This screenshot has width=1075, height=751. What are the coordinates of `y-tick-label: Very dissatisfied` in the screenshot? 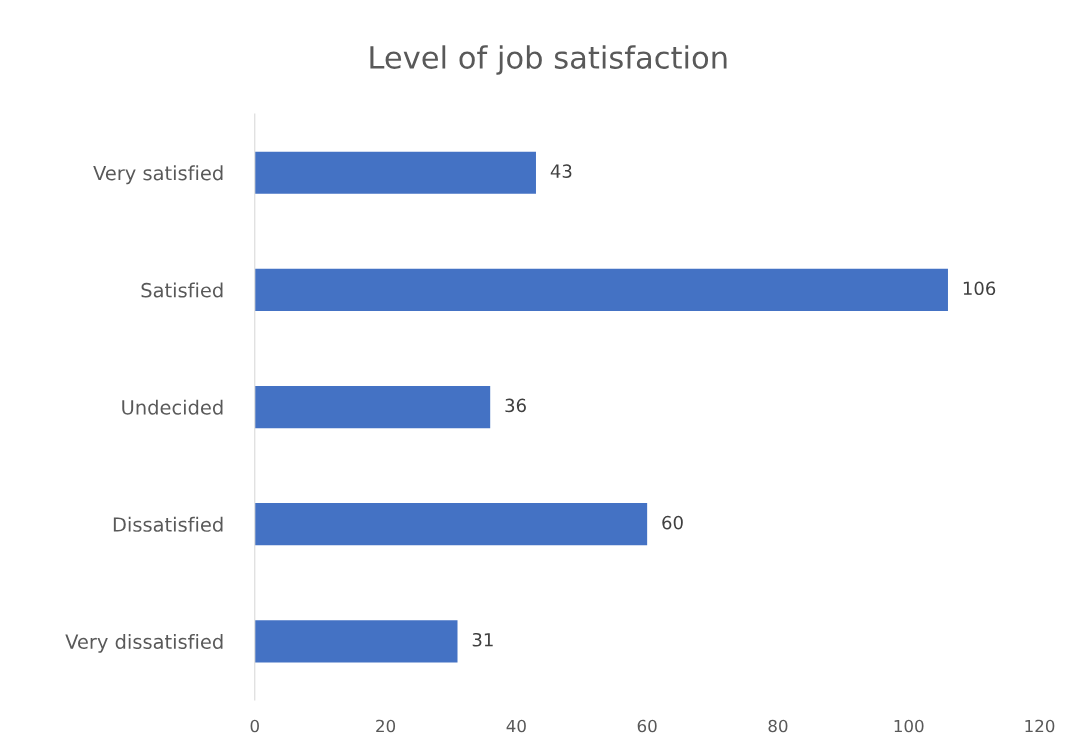 It's located at (144, 643).